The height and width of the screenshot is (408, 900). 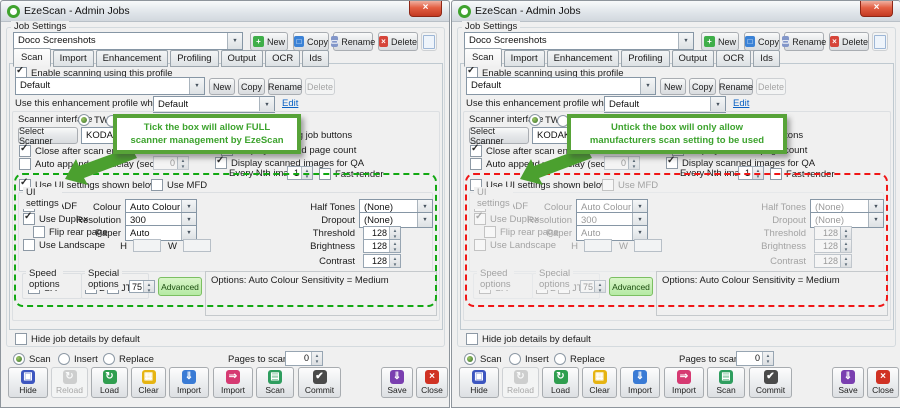 What do you see at coordinates (73, 150) in the screenshot?
I see `close-after-scan-option: Close after scan ends` at bounding box center [73, 150].